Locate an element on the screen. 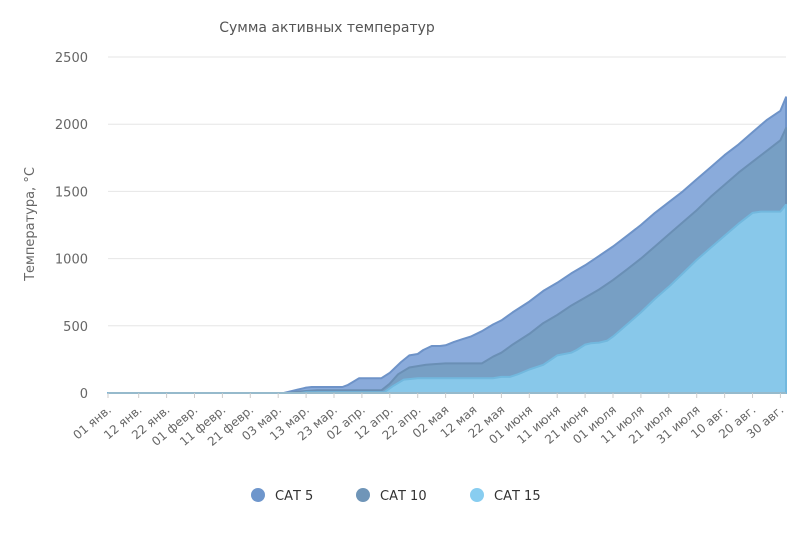 This screenshot has width=800, height=533. y-axis-label: Температура, °C is located at coordinates (30, 224).